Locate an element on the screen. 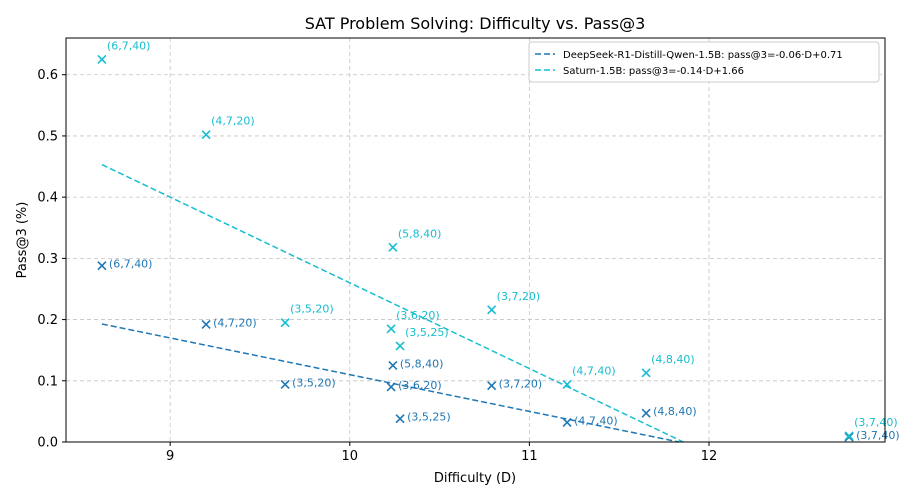  legend-entry: Saturn-1.5B: pass@3=-0.14·D+1.66 is located at coordinates (653, 71).